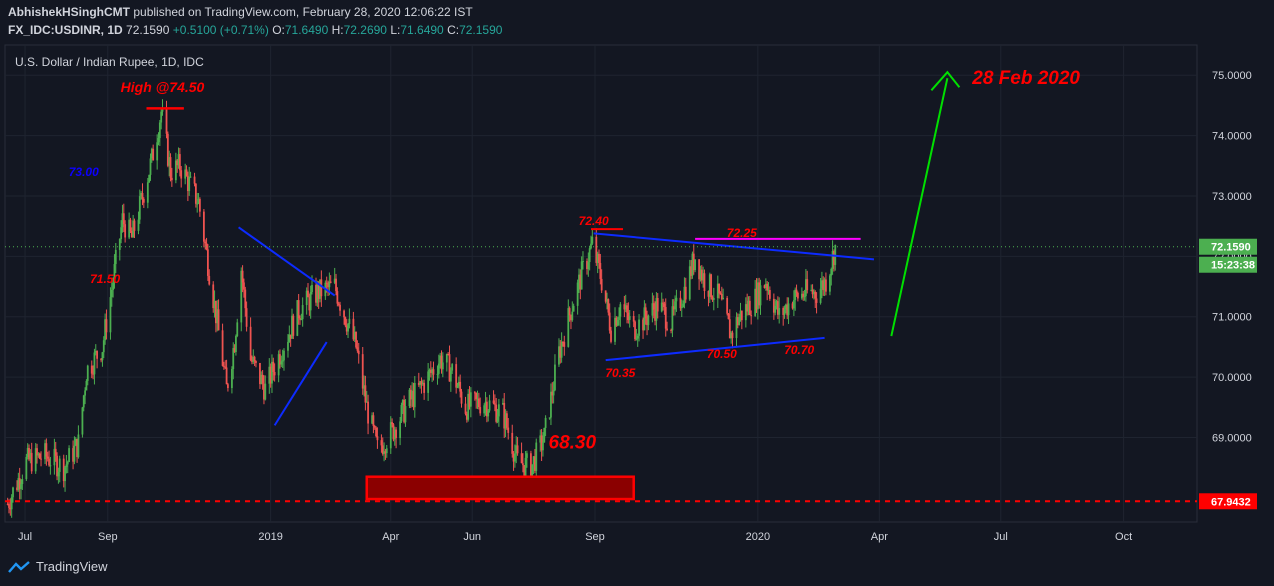  Describe the element at coordinates (799, 350) in the screenshot. I see `annotation-label: 70.70` at that location.